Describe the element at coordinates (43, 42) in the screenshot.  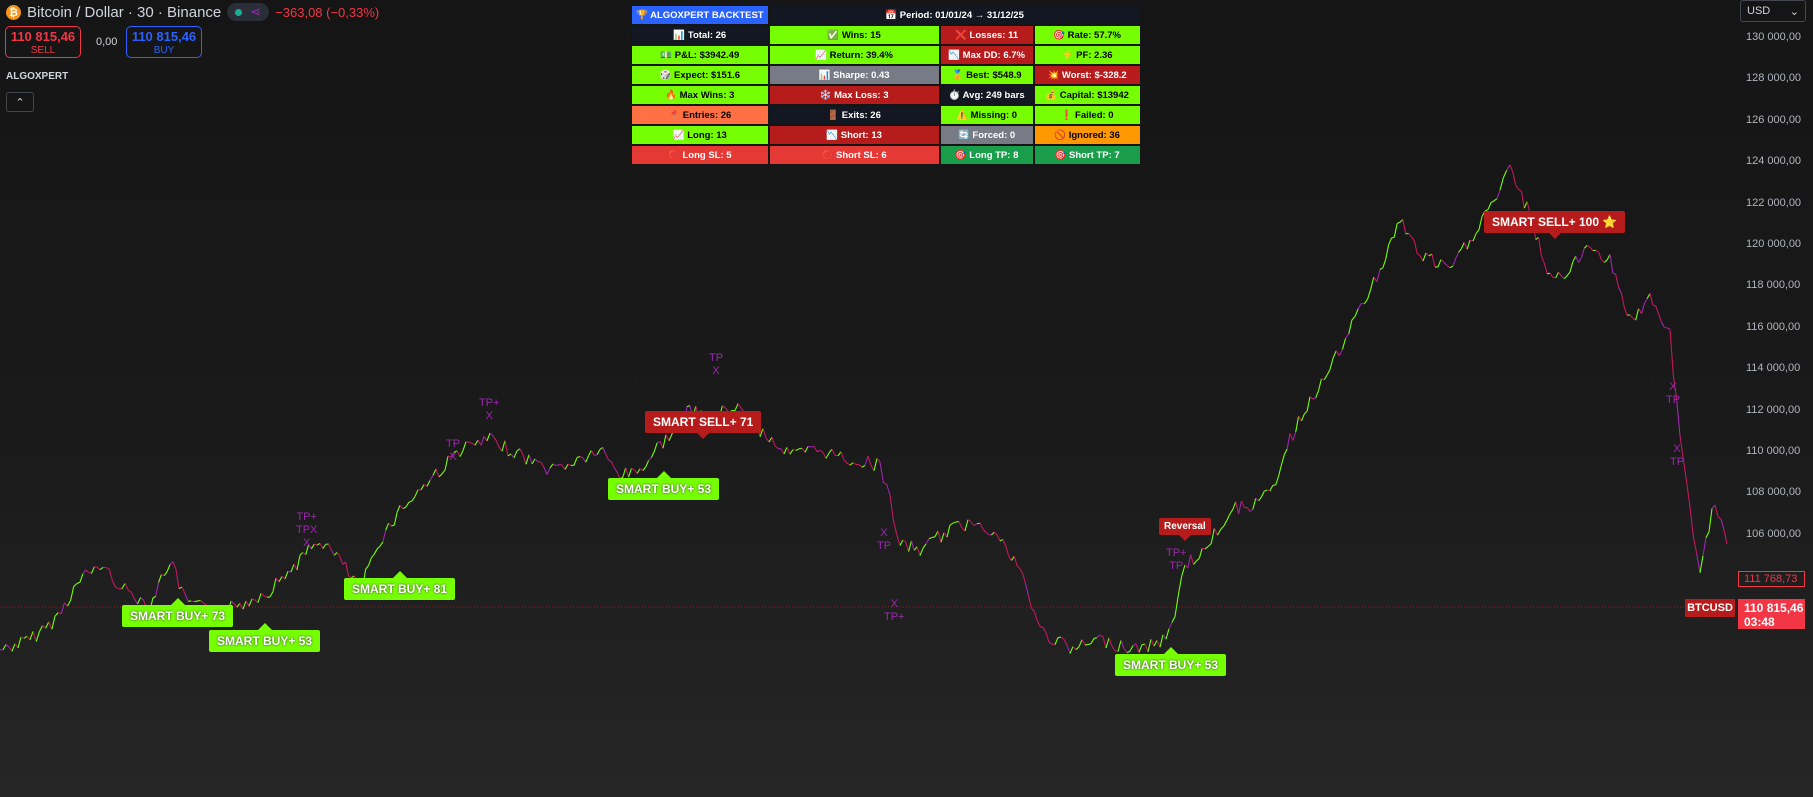
I see `sell-button: 110 815,46 SELL` at that location.